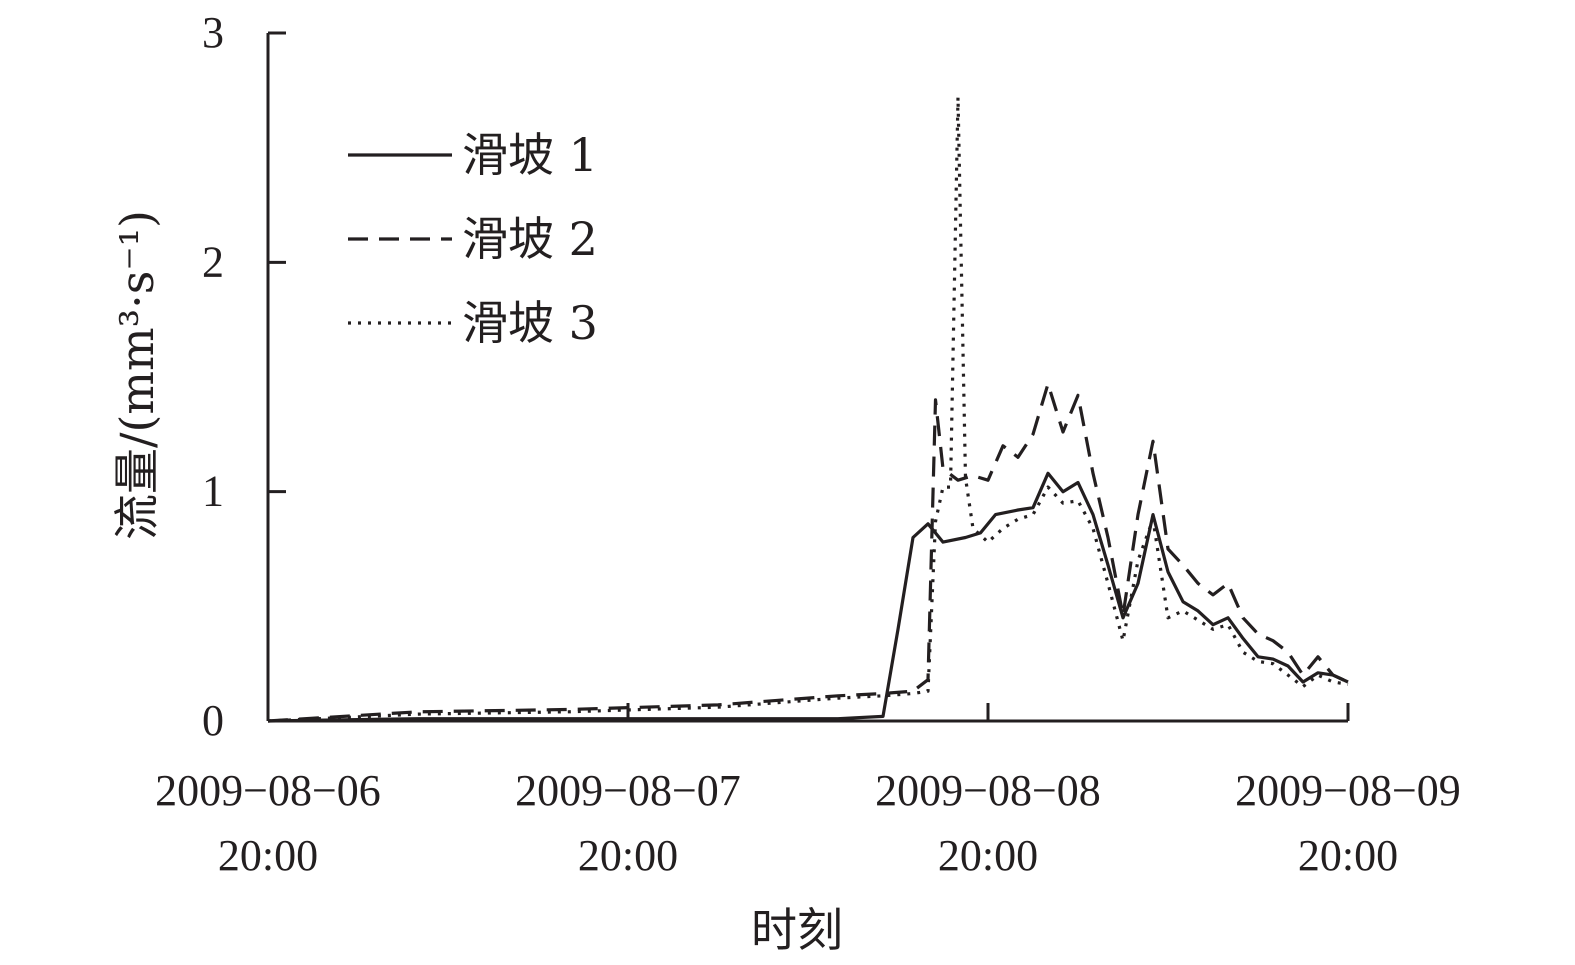  I want to click on legend-label-3: 滑坡 3, so click(530, 323).